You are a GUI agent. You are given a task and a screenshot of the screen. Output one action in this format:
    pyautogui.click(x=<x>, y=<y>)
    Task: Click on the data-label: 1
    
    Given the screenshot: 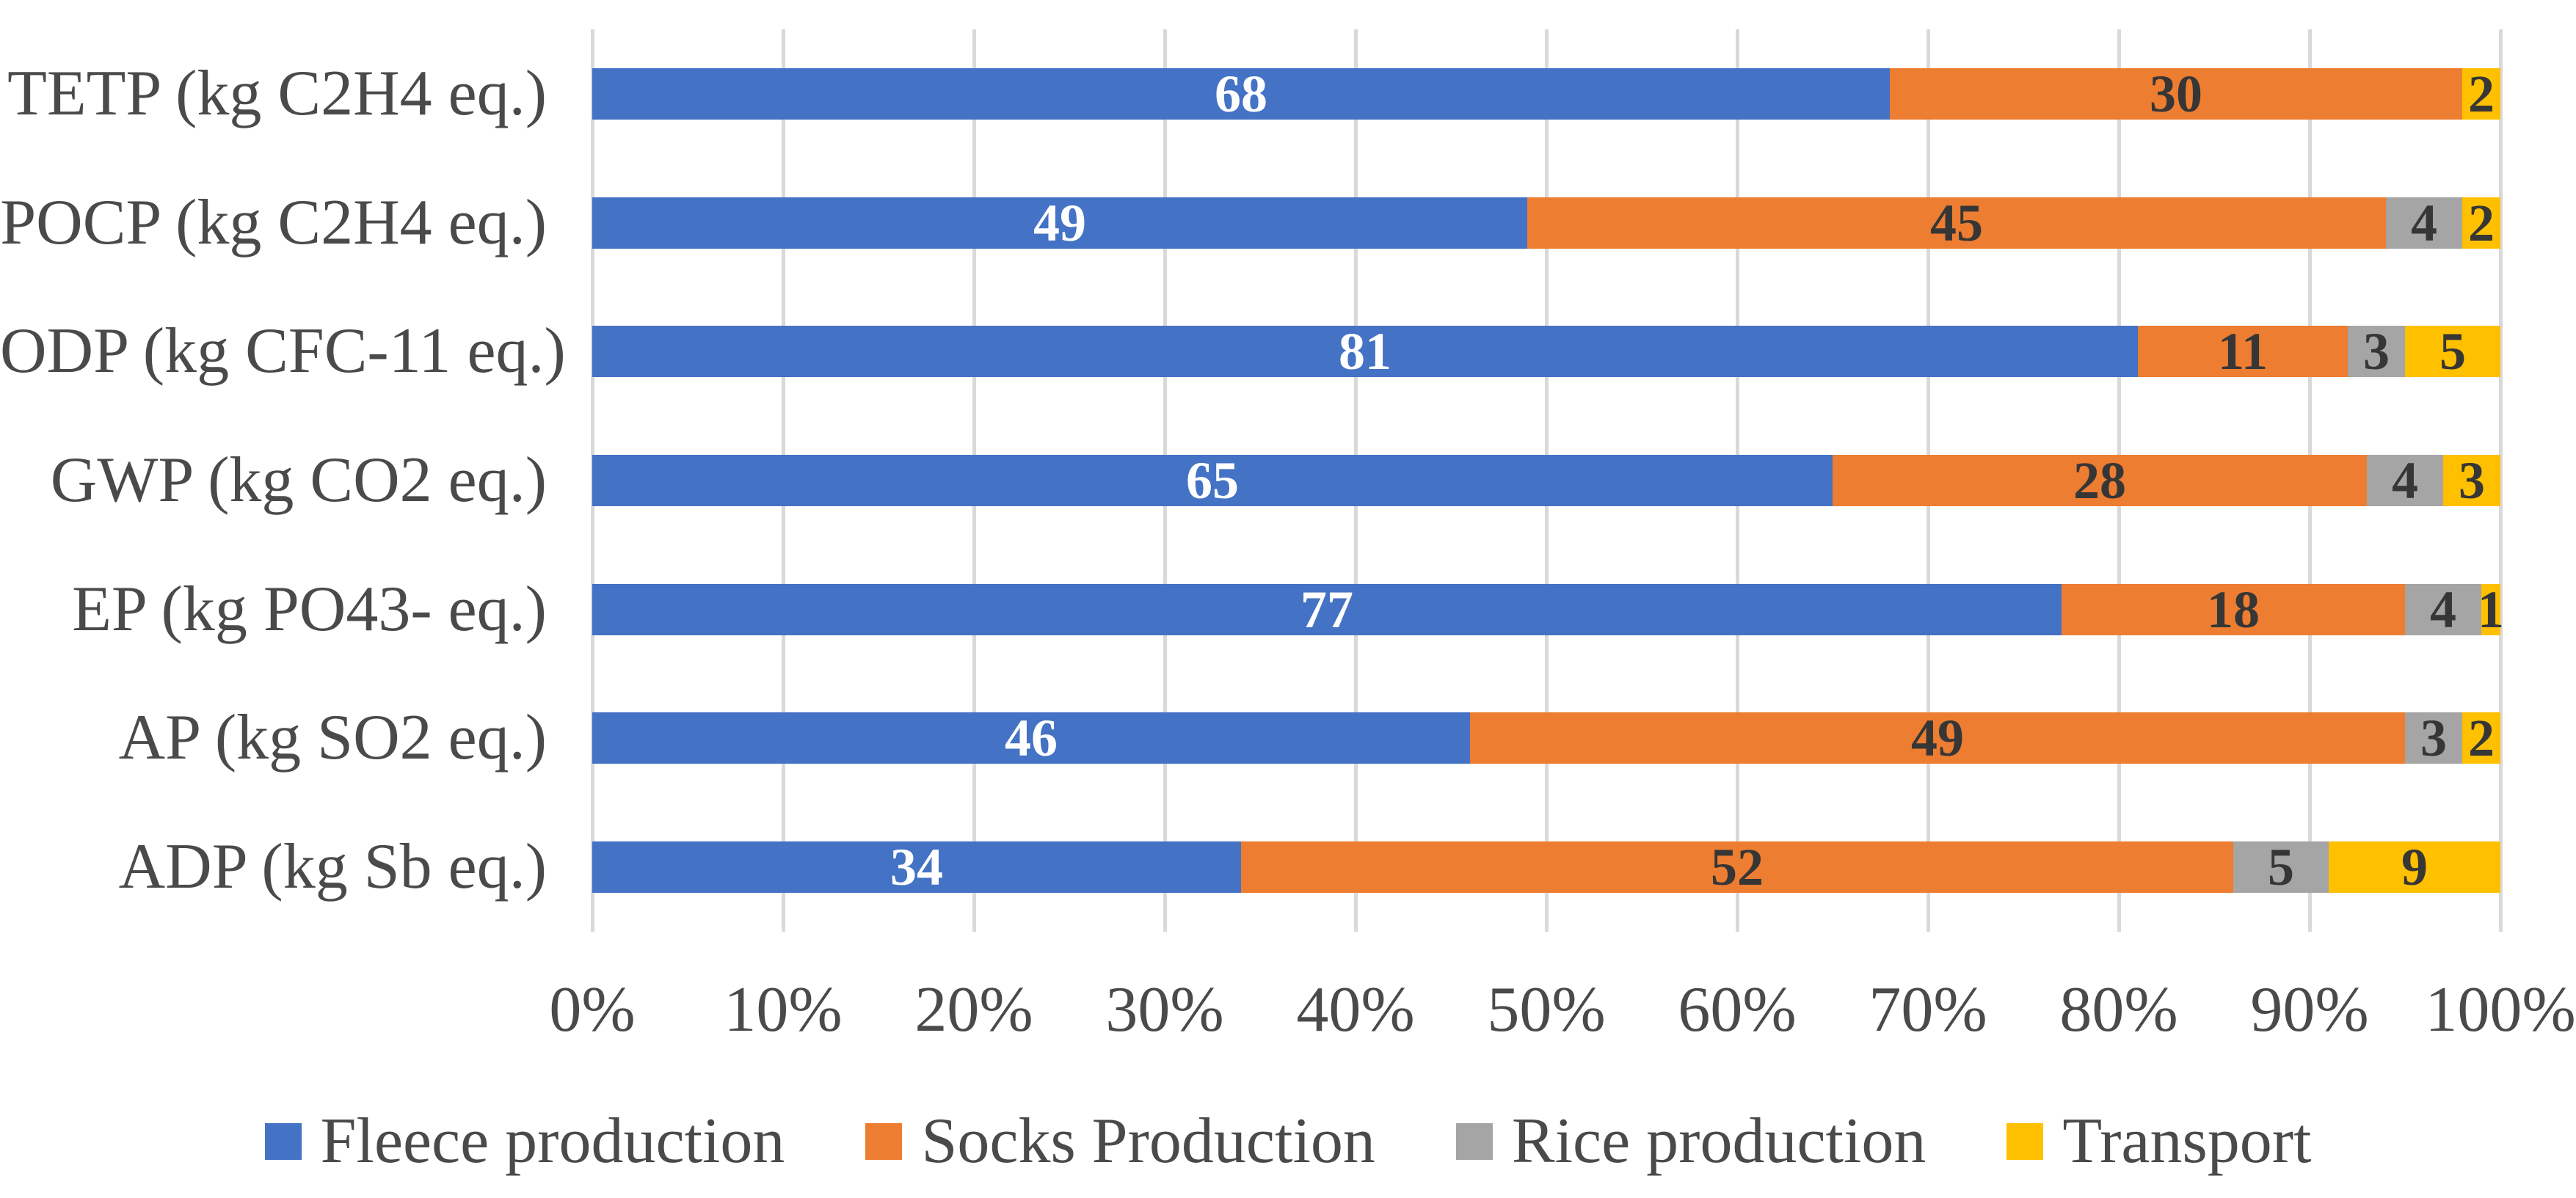 What is the action you would take?
    pyautogui.click(x=2491, y=610)
    